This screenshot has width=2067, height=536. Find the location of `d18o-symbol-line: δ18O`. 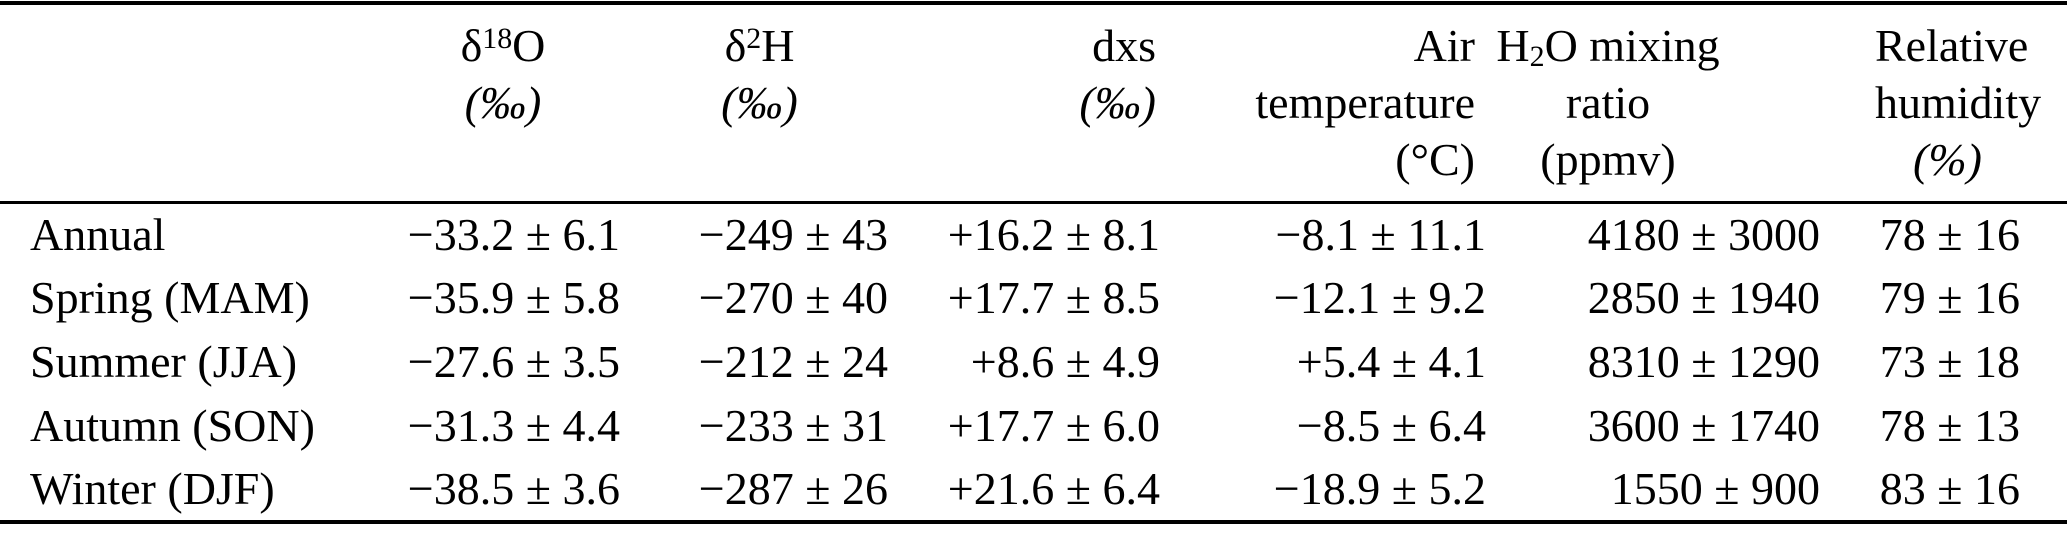

d18o-symbol-line: δ18O is located at coordinates (503, 45).